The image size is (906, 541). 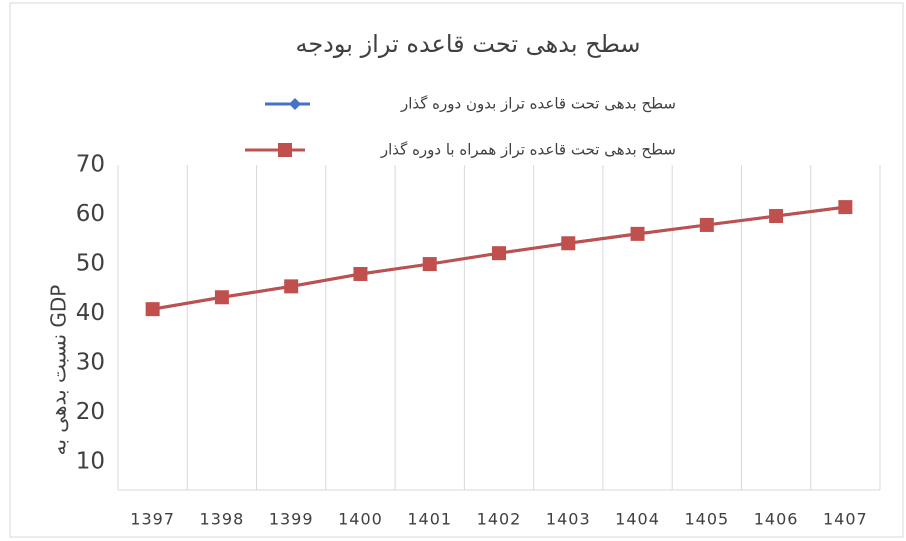 I want to click on y-tick-label: 40, so click(x=90, y=313).